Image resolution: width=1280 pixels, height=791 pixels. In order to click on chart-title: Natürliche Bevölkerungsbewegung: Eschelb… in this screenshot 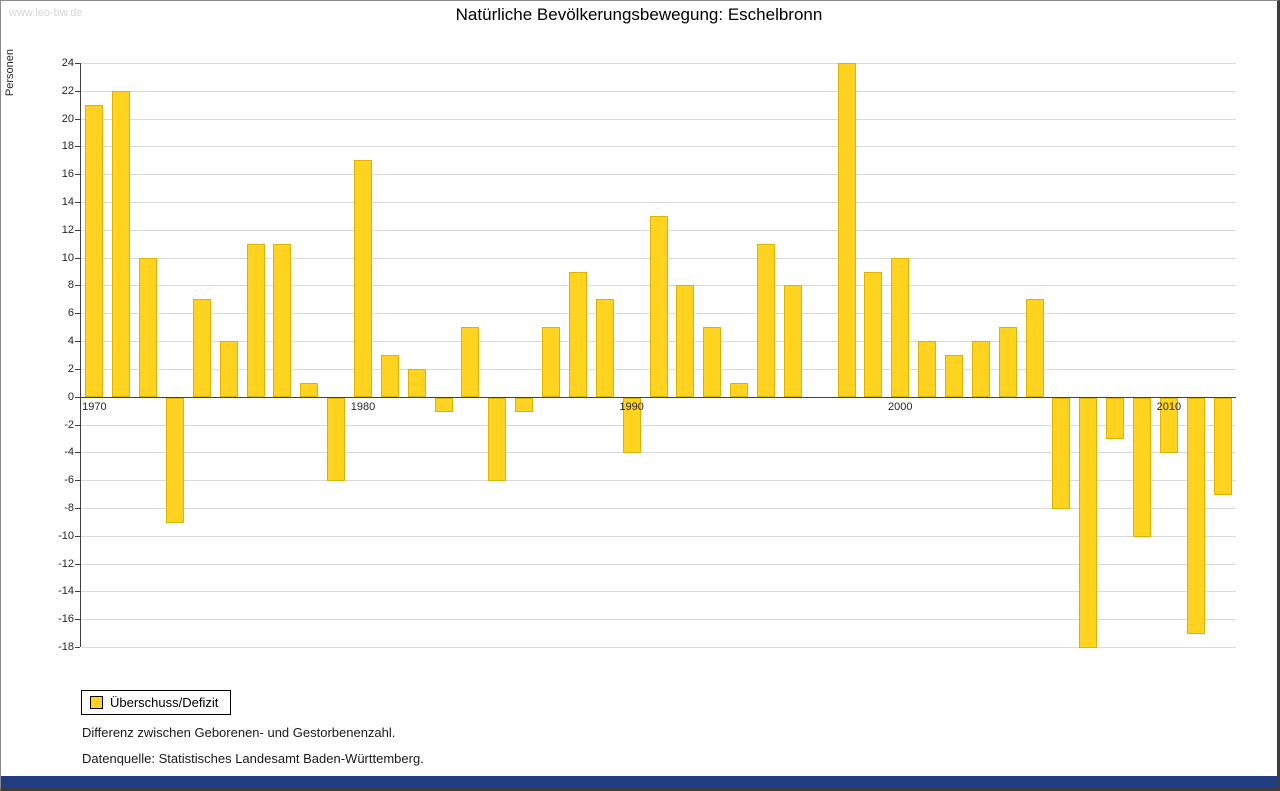, I will do `click(639, 14)`.